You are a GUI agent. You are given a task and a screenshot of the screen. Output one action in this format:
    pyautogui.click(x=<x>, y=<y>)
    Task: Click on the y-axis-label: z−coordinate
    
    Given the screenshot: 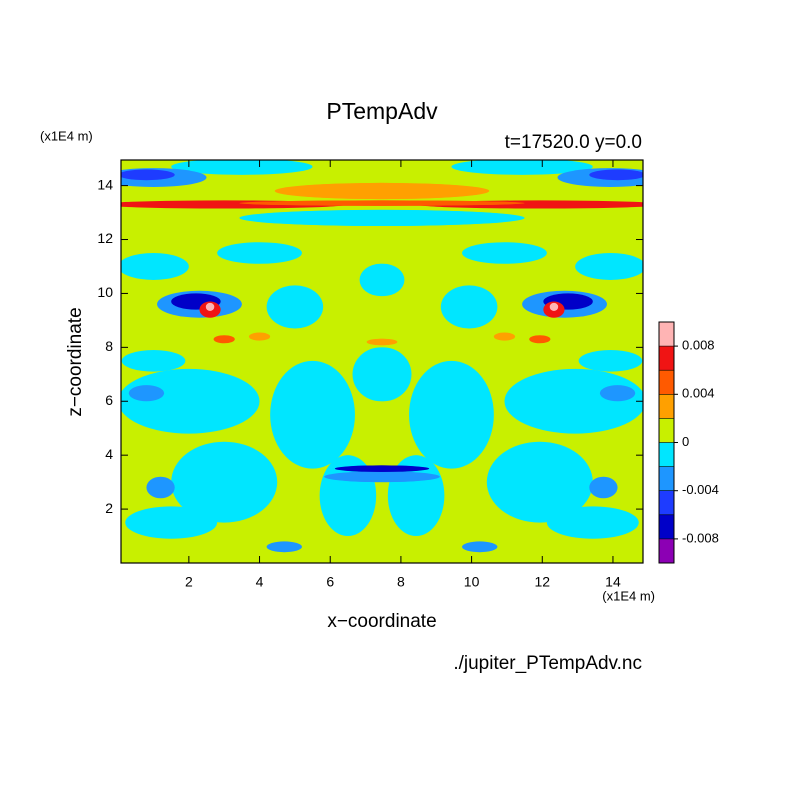 What is the action you would take?
    pyautogui.click(x=75, y=361)
    